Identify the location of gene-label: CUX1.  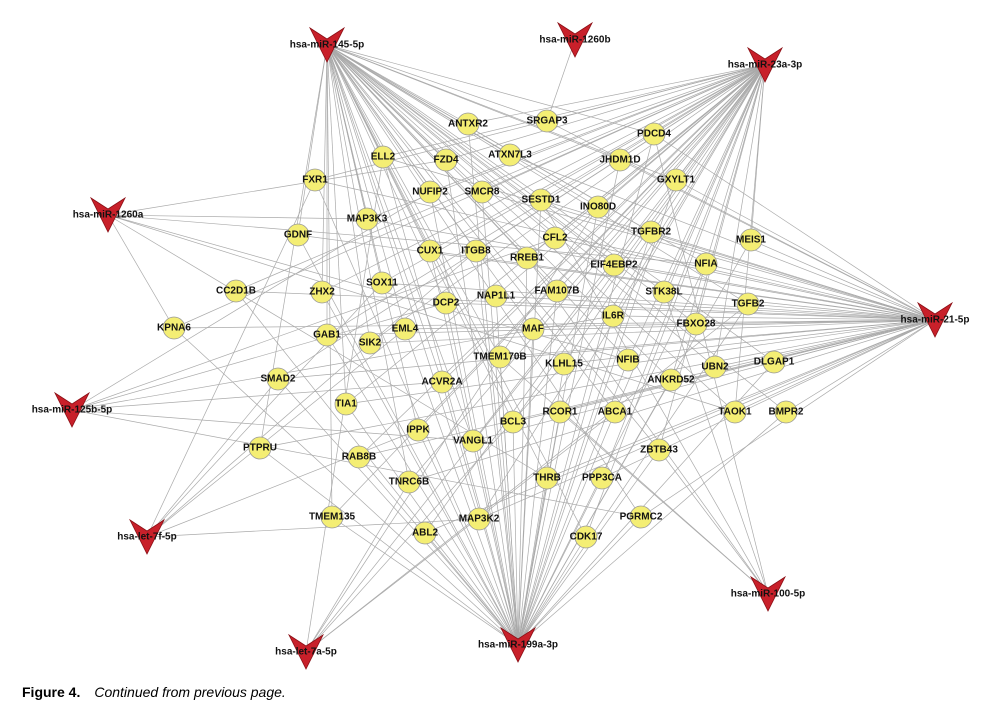
(430, 251).